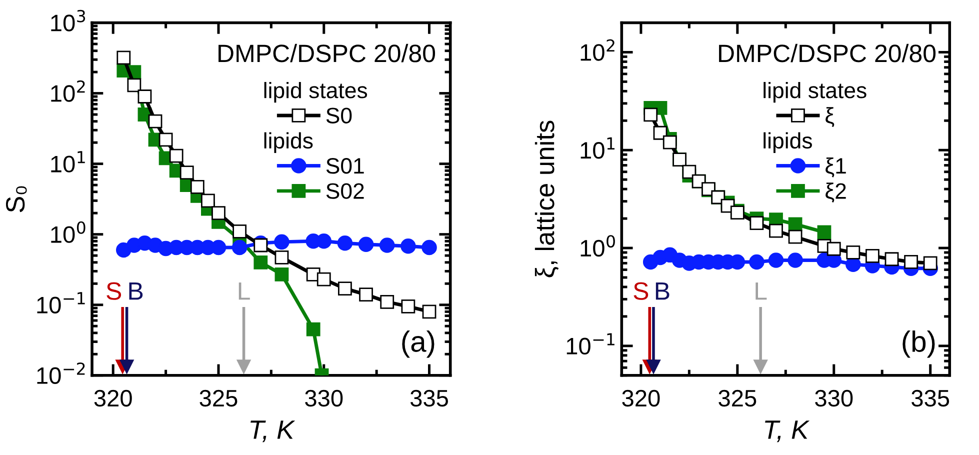  What do you see at coordinates (418, 344) in the screenshot?
I see `annotation: (a)` at bounding box center [418, 344].